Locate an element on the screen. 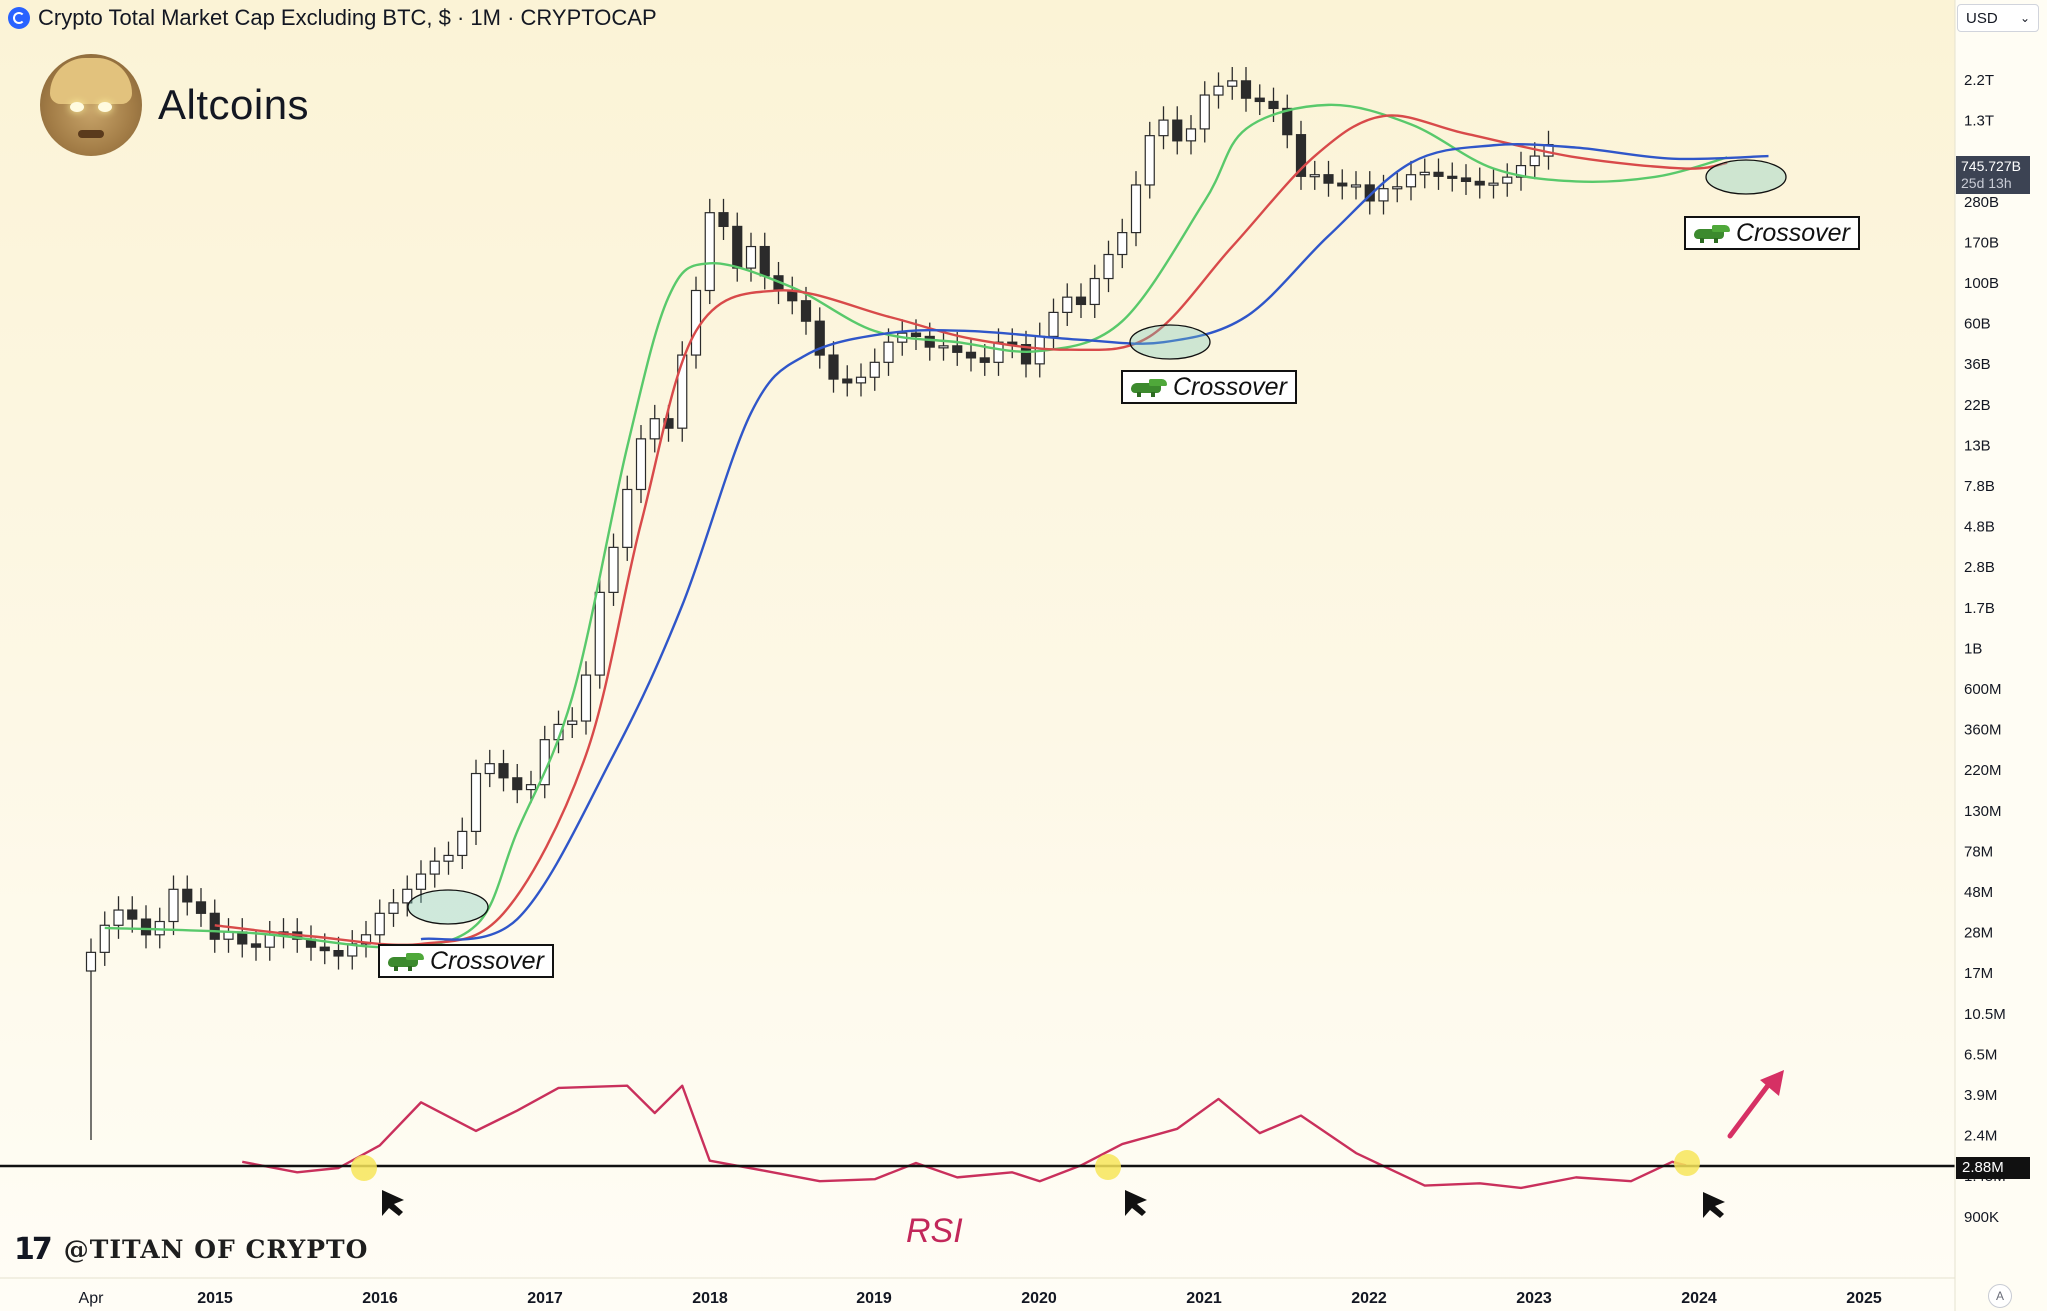  time-tick-label: 2015 is located at coordinates (215, 1298).